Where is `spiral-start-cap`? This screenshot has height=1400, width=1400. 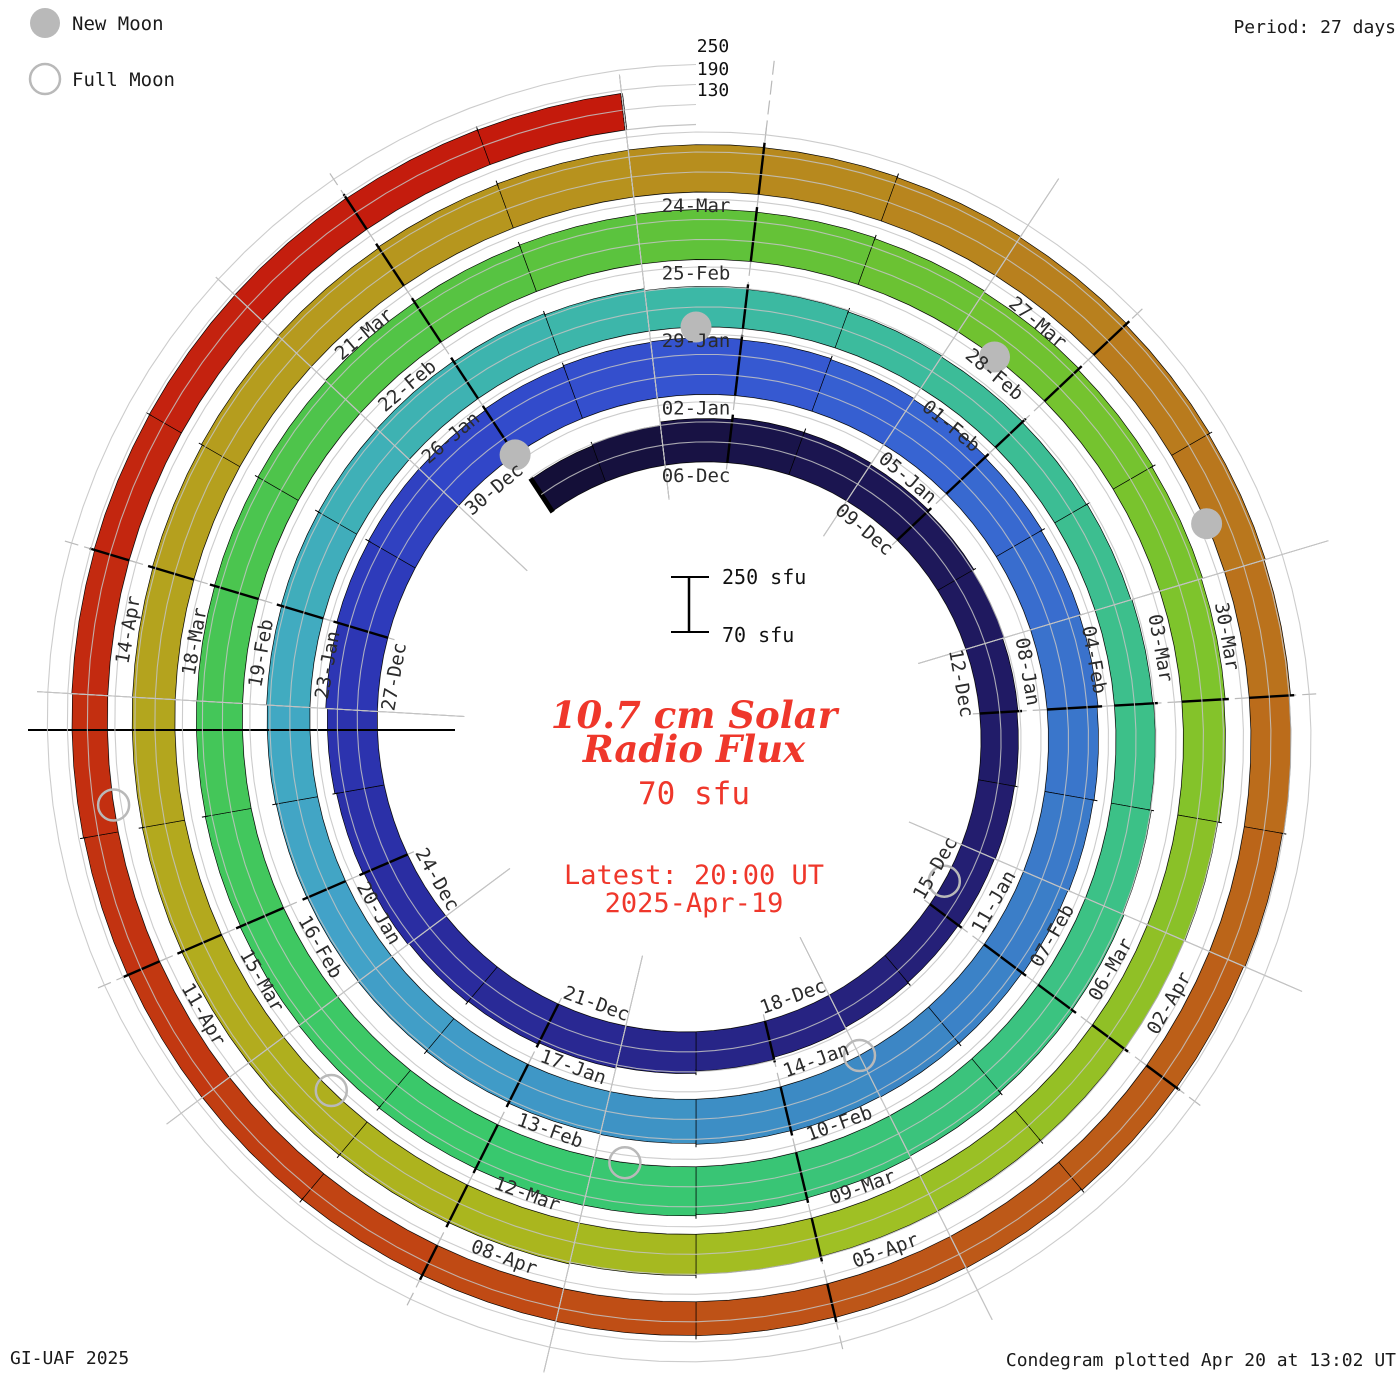 spiral-start-cap is located at coordinates (541, 495).